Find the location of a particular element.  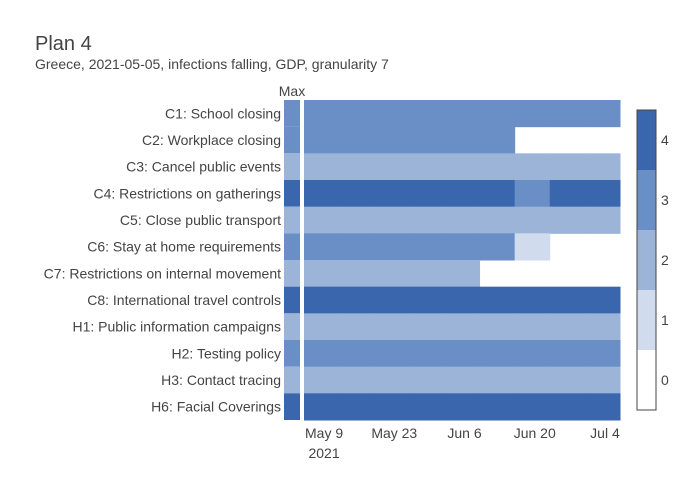

colorbar-outline is located at coordinates (646, 260).